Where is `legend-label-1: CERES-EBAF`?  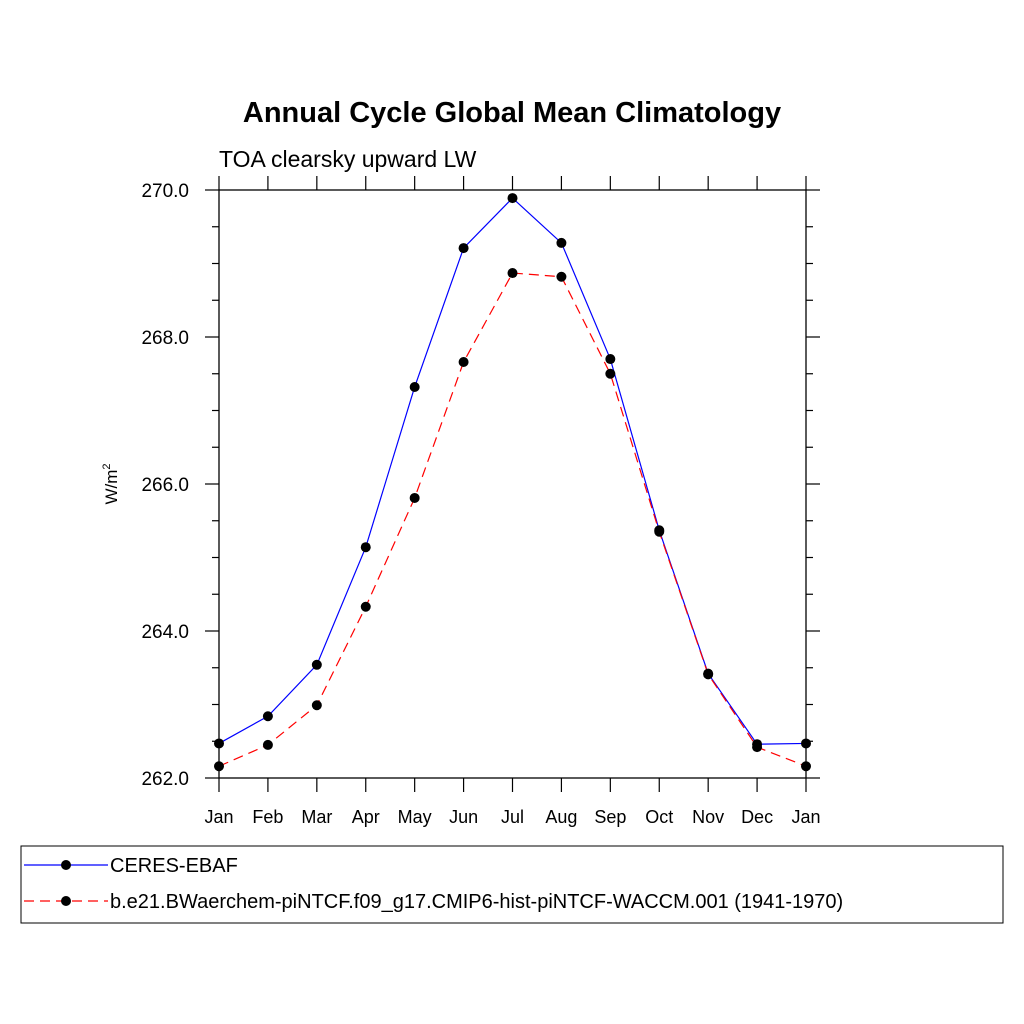 legend-label-1: CERES-EBAF is located at coordinates (174, 866).